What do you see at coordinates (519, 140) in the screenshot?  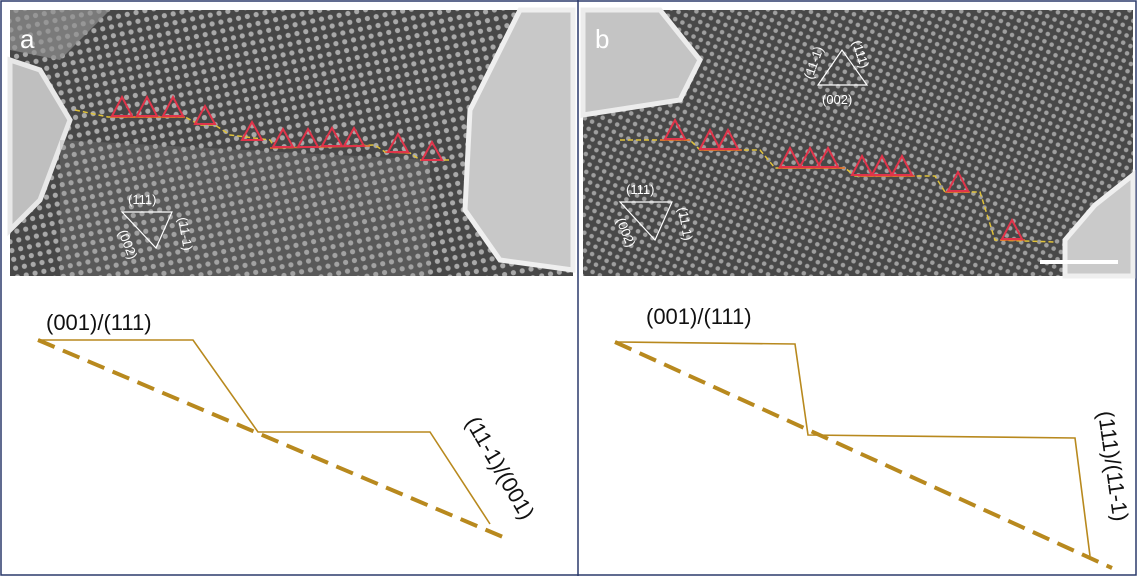 I see `pore-right-a` at bounding box center [519, 140].